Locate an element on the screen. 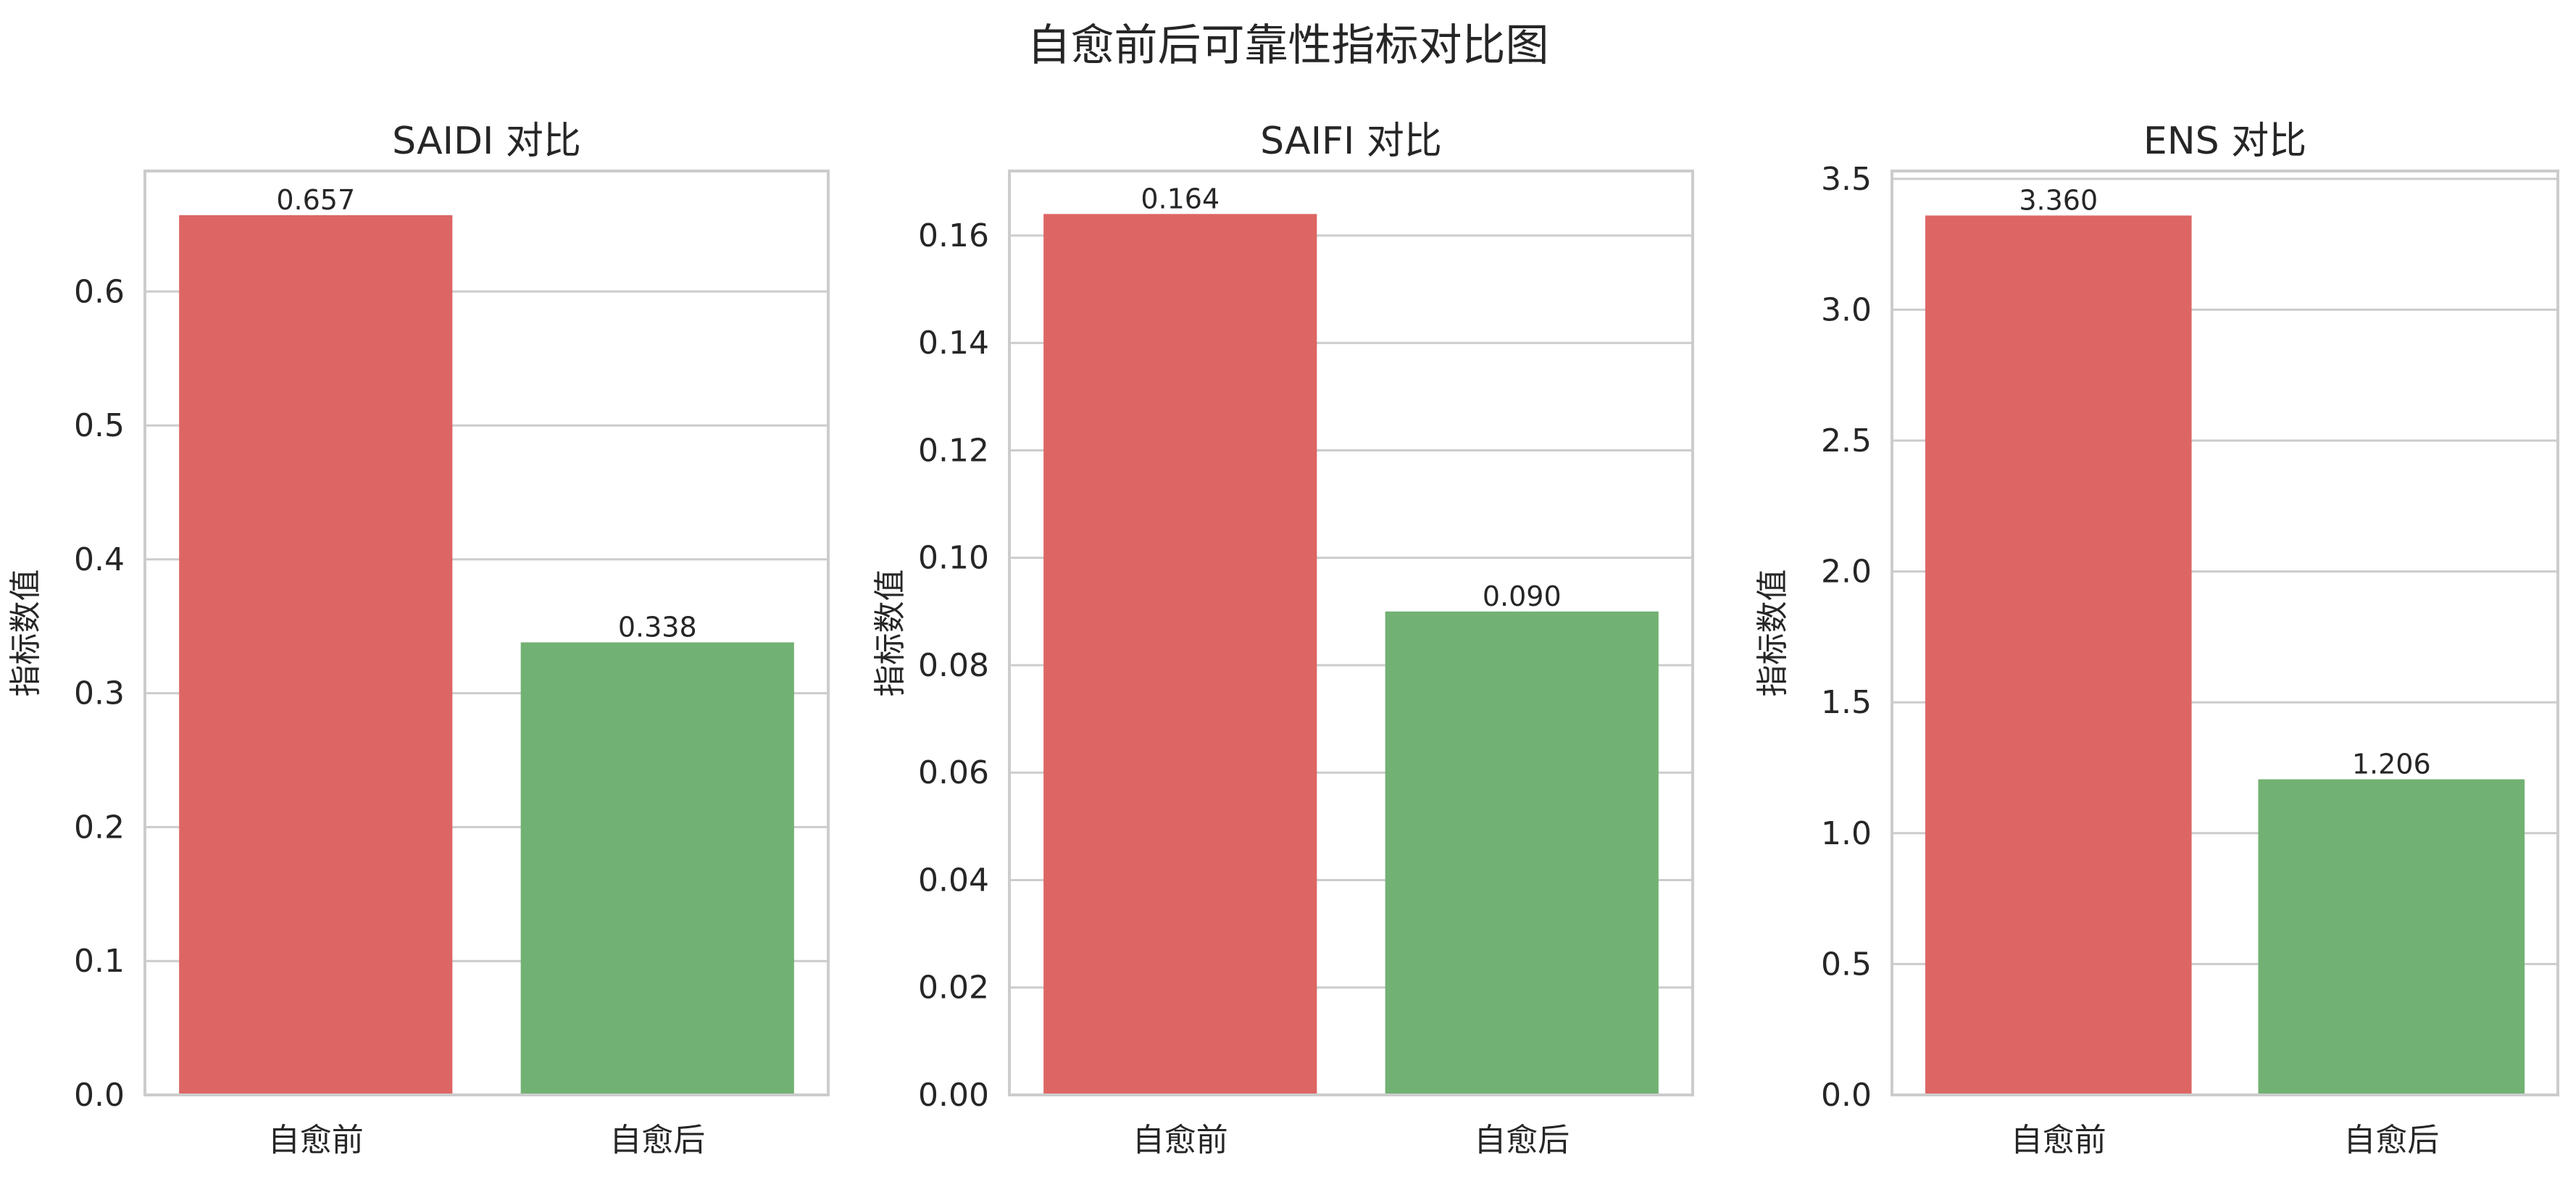 Image resolution: width=2576 pixels, height=1179 pixels. chart-2-ytick-label-8: 0.16 is located at coordinates (953, 235).